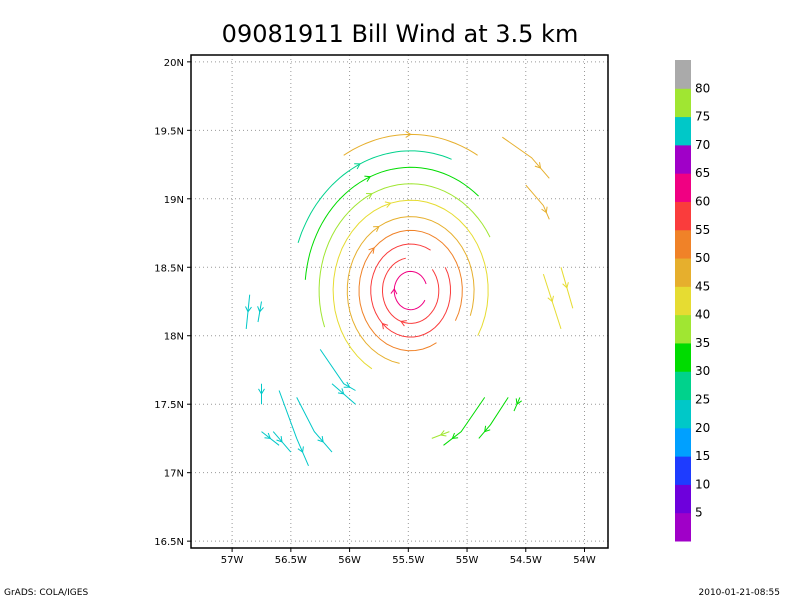 This screenshot has height=600, width=800. What do you see at coordinates (702, 400) in the screenshot?
I see `colorbar-label: 25` at bounding box center [702, 400].